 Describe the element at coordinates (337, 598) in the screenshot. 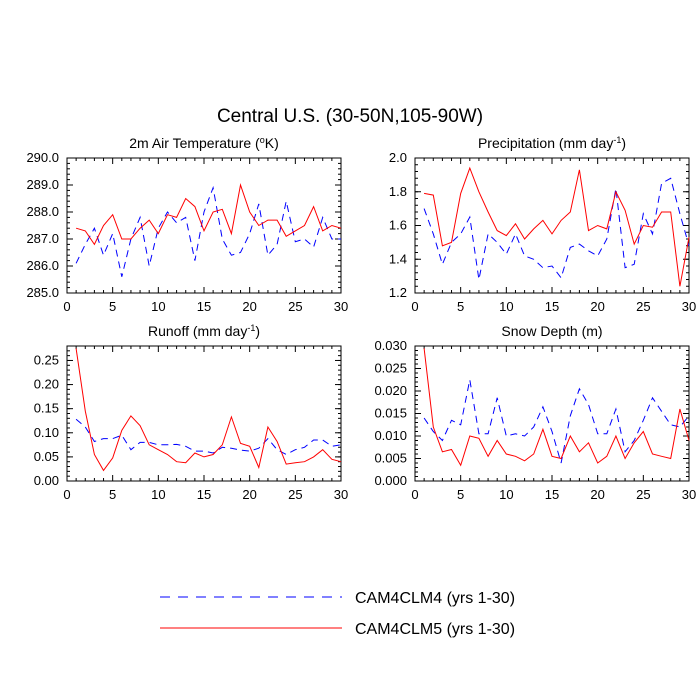

I see `legend-item-cam4clm4: CAM4CLM4 (yrs 1-30)` at that location.